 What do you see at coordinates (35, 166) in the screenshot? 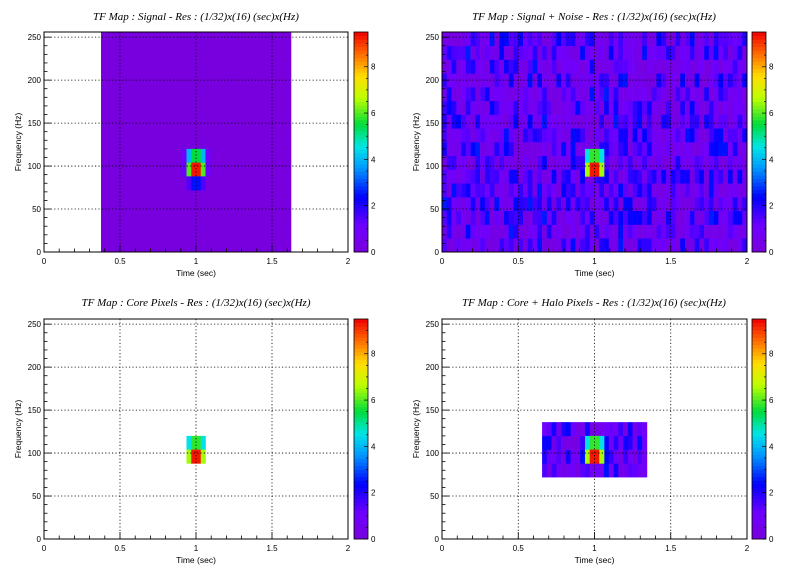
I see `y-tick-label: 100` at bounding box center [35, 166].